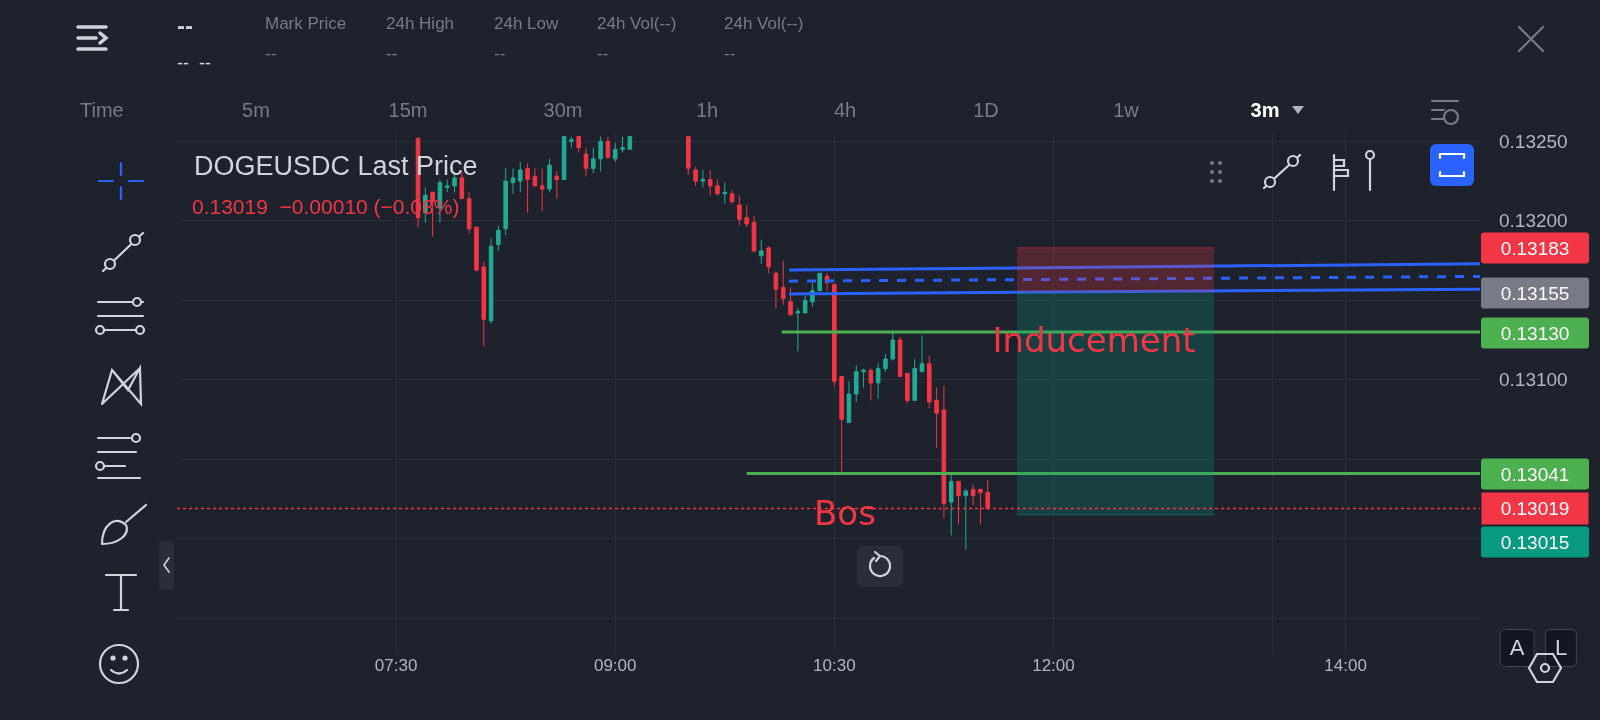  What do you see at coordinates (1561, 648) in the screenshot?
I see `text: L` at bounding box center [1561, 648].